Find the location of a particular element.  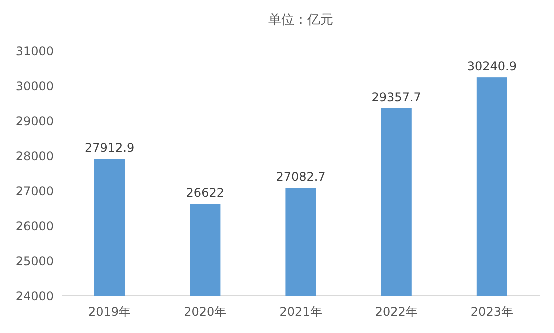

x-tick-label: 2022年 is located at coordinates (396, 312).